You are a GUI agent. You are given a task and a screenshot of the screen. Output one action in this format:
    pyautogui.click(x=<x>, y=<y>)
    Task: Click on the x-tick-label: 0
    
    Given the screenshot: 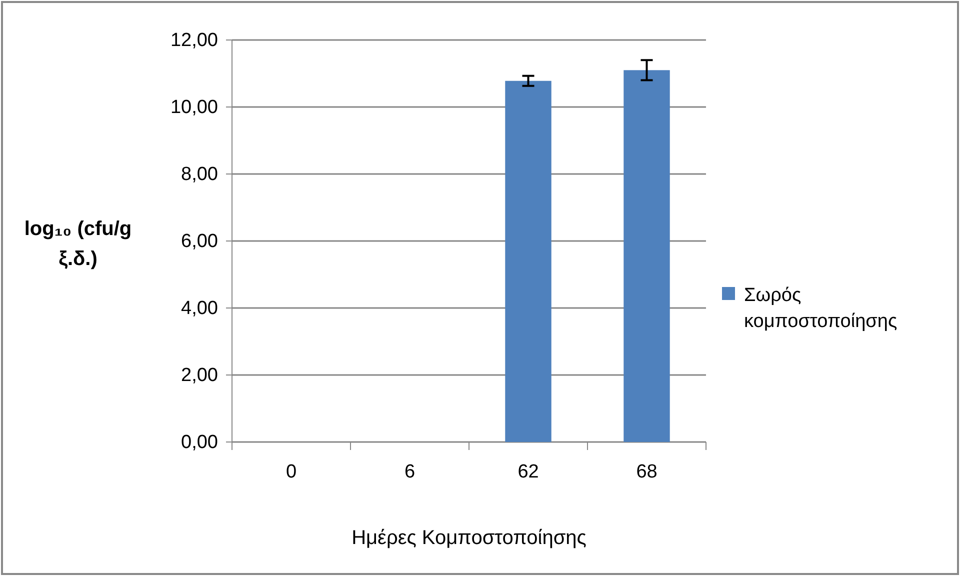 What is the action you would take?
    pyautogui.click(x=291, y=471)
    